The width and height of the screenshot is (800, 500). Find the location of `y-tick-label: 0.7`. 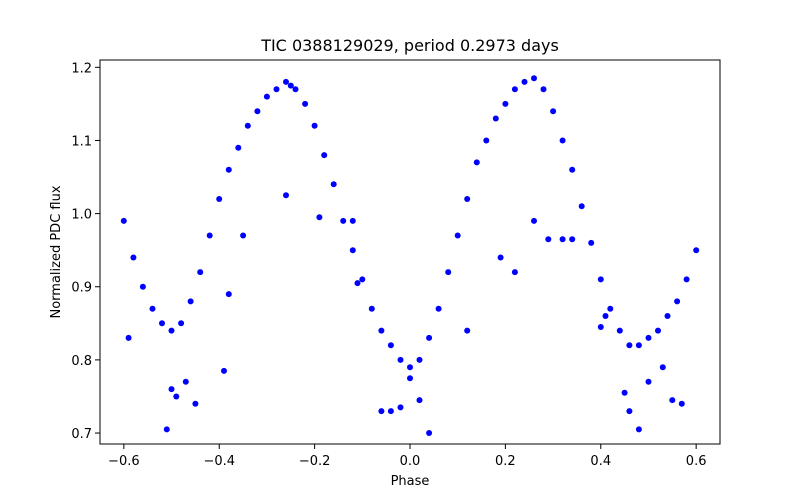

y-tick-label: 0.7 is located at coordinates (81, 434).